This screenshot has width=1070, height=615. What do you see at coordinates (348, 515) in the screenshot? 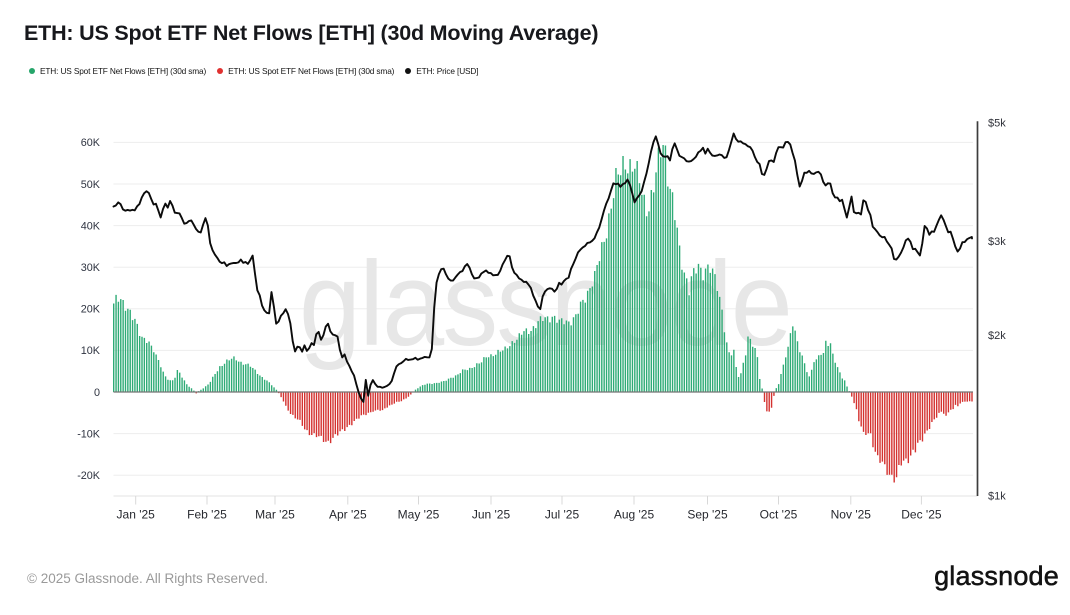
I see `svg-text: Apr '25` at bounding box center [348, 515].